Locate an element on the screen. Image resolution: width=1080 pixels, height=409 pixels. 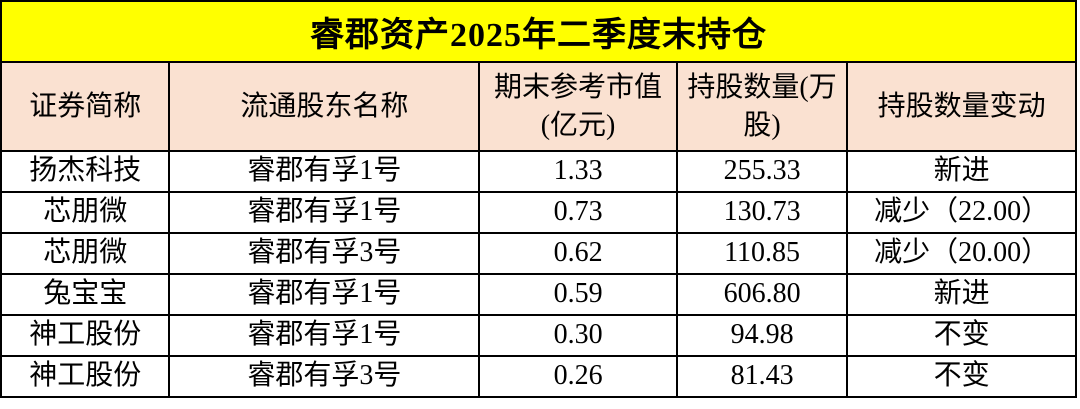
table-row: 芯朋微 睿郡有孚1号 0.73 130.73 减少（22.00） is located at coordinates (538, 212).